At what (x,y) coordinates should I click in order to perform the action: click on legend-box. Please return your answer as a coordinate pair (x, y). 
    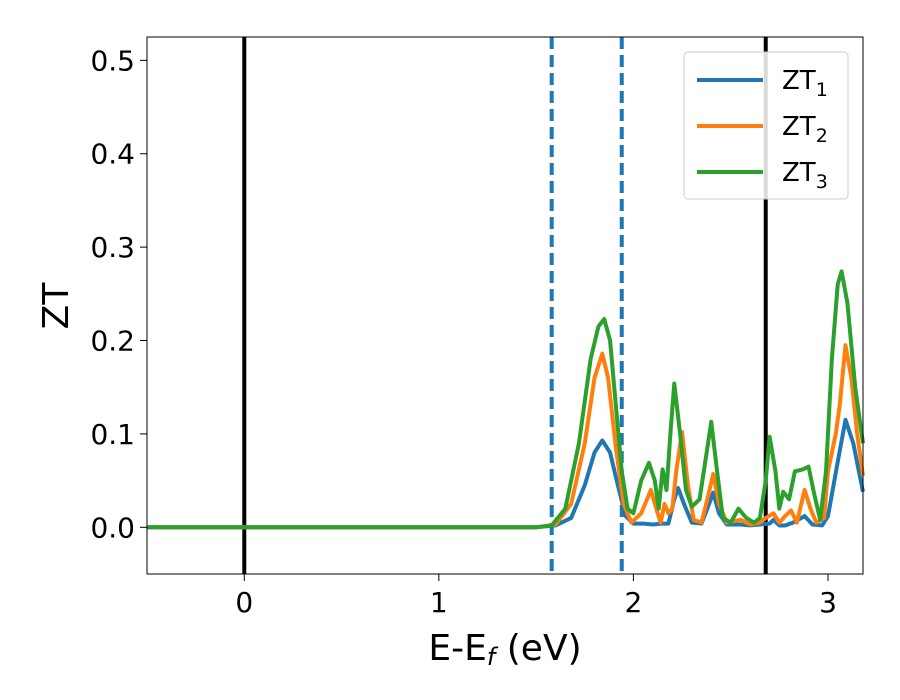
    Looking at the image, I should click on (766, 125).